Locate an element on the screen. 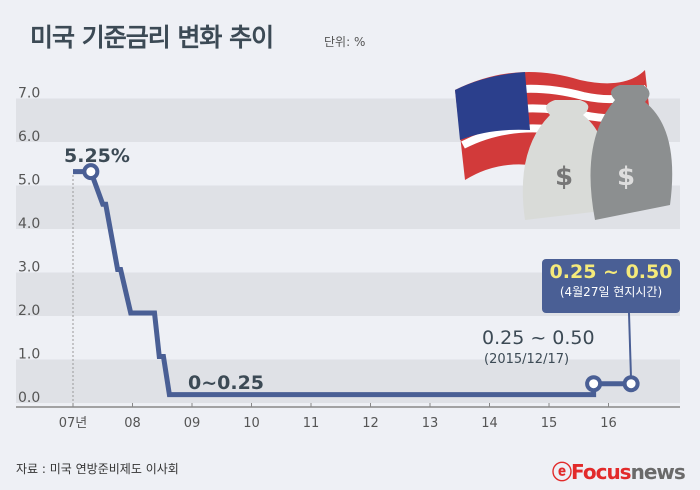 The image size is (700, 490). unit-label: 단위: % is located at coordinates (345, 42).